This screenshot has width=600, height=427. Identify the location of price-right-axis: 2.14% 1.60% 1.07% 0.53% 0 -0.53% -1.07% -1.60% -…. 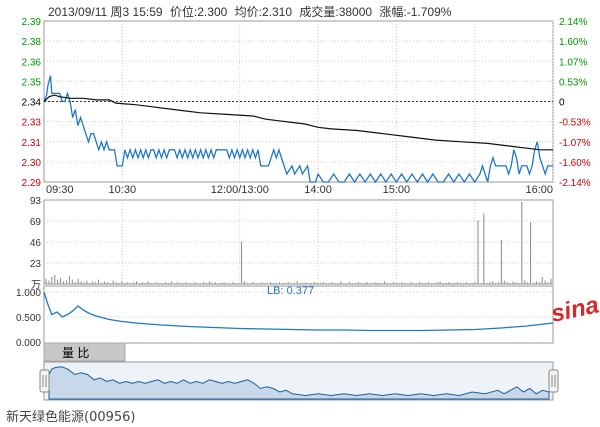
(575, 103).